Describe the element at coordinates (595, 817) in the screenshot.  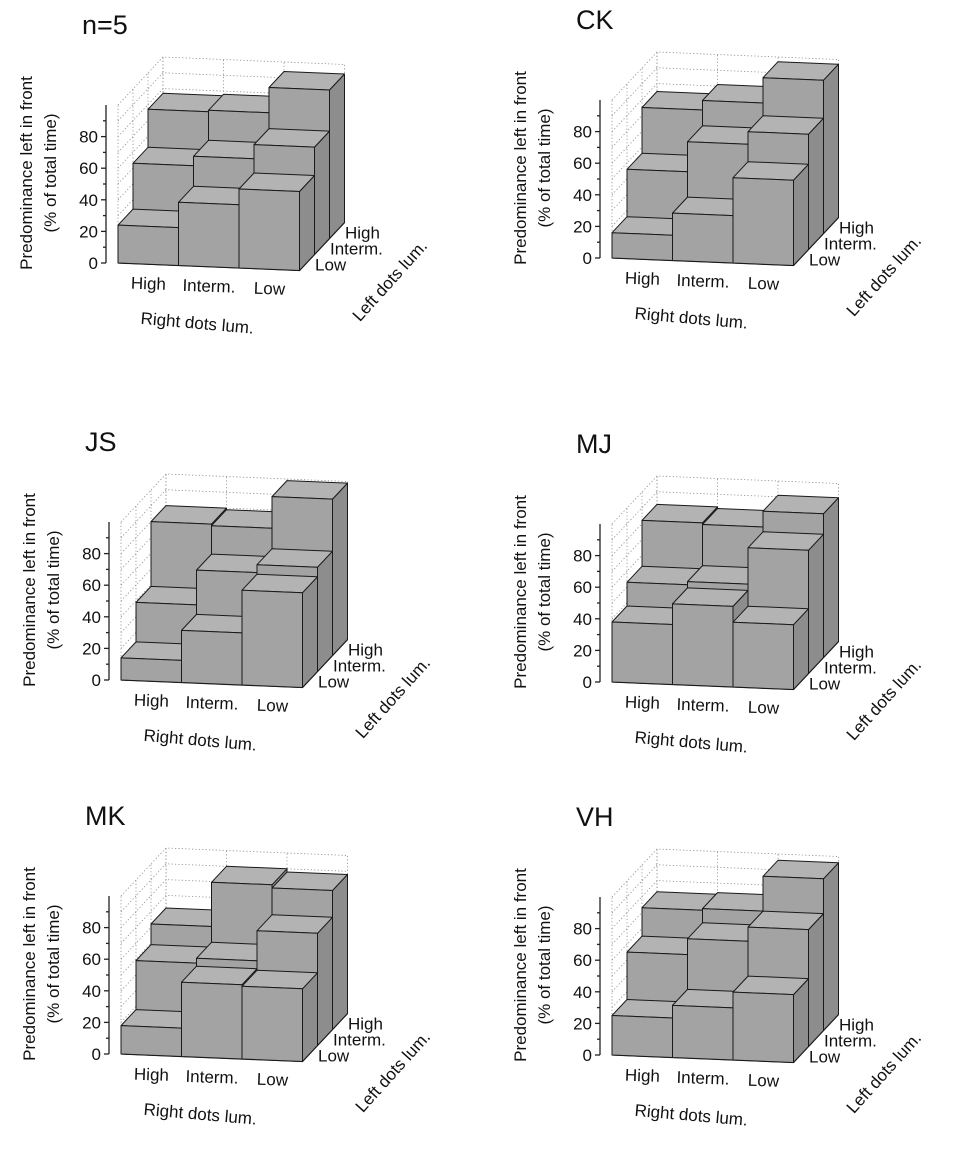
I see `panel-title: VH` at that location.